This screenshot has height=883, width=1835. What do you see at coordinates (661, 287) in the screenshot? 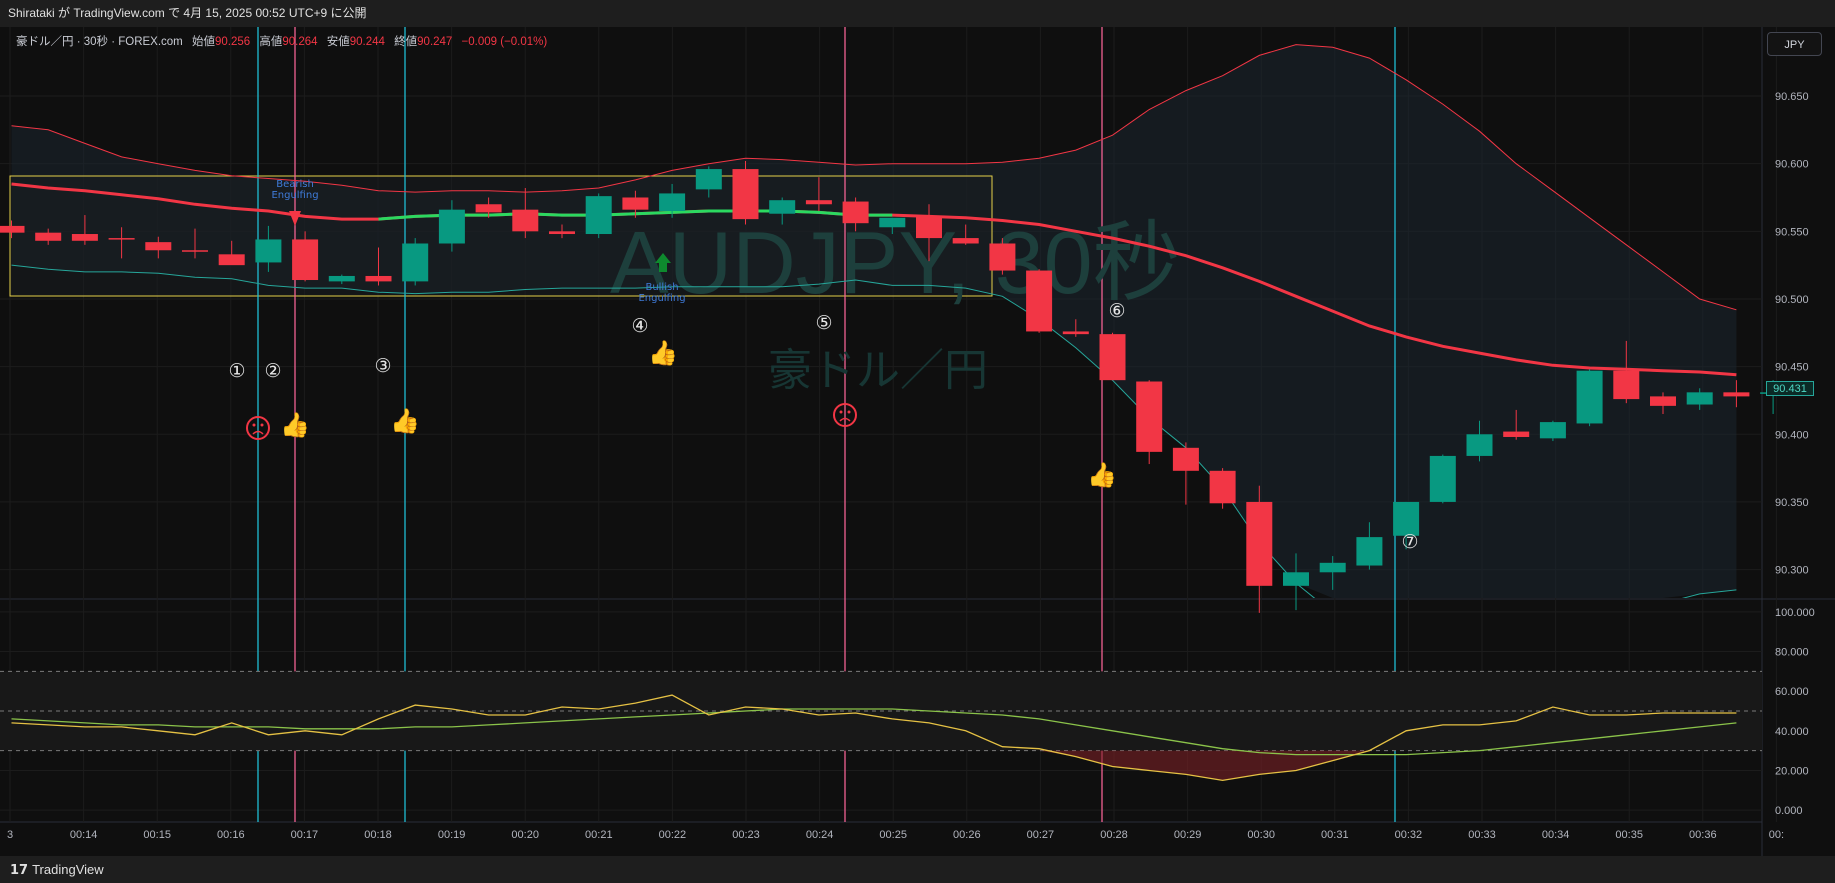
I see `pattern-label-bullish: Bullish` at bounding box center [661, 287].